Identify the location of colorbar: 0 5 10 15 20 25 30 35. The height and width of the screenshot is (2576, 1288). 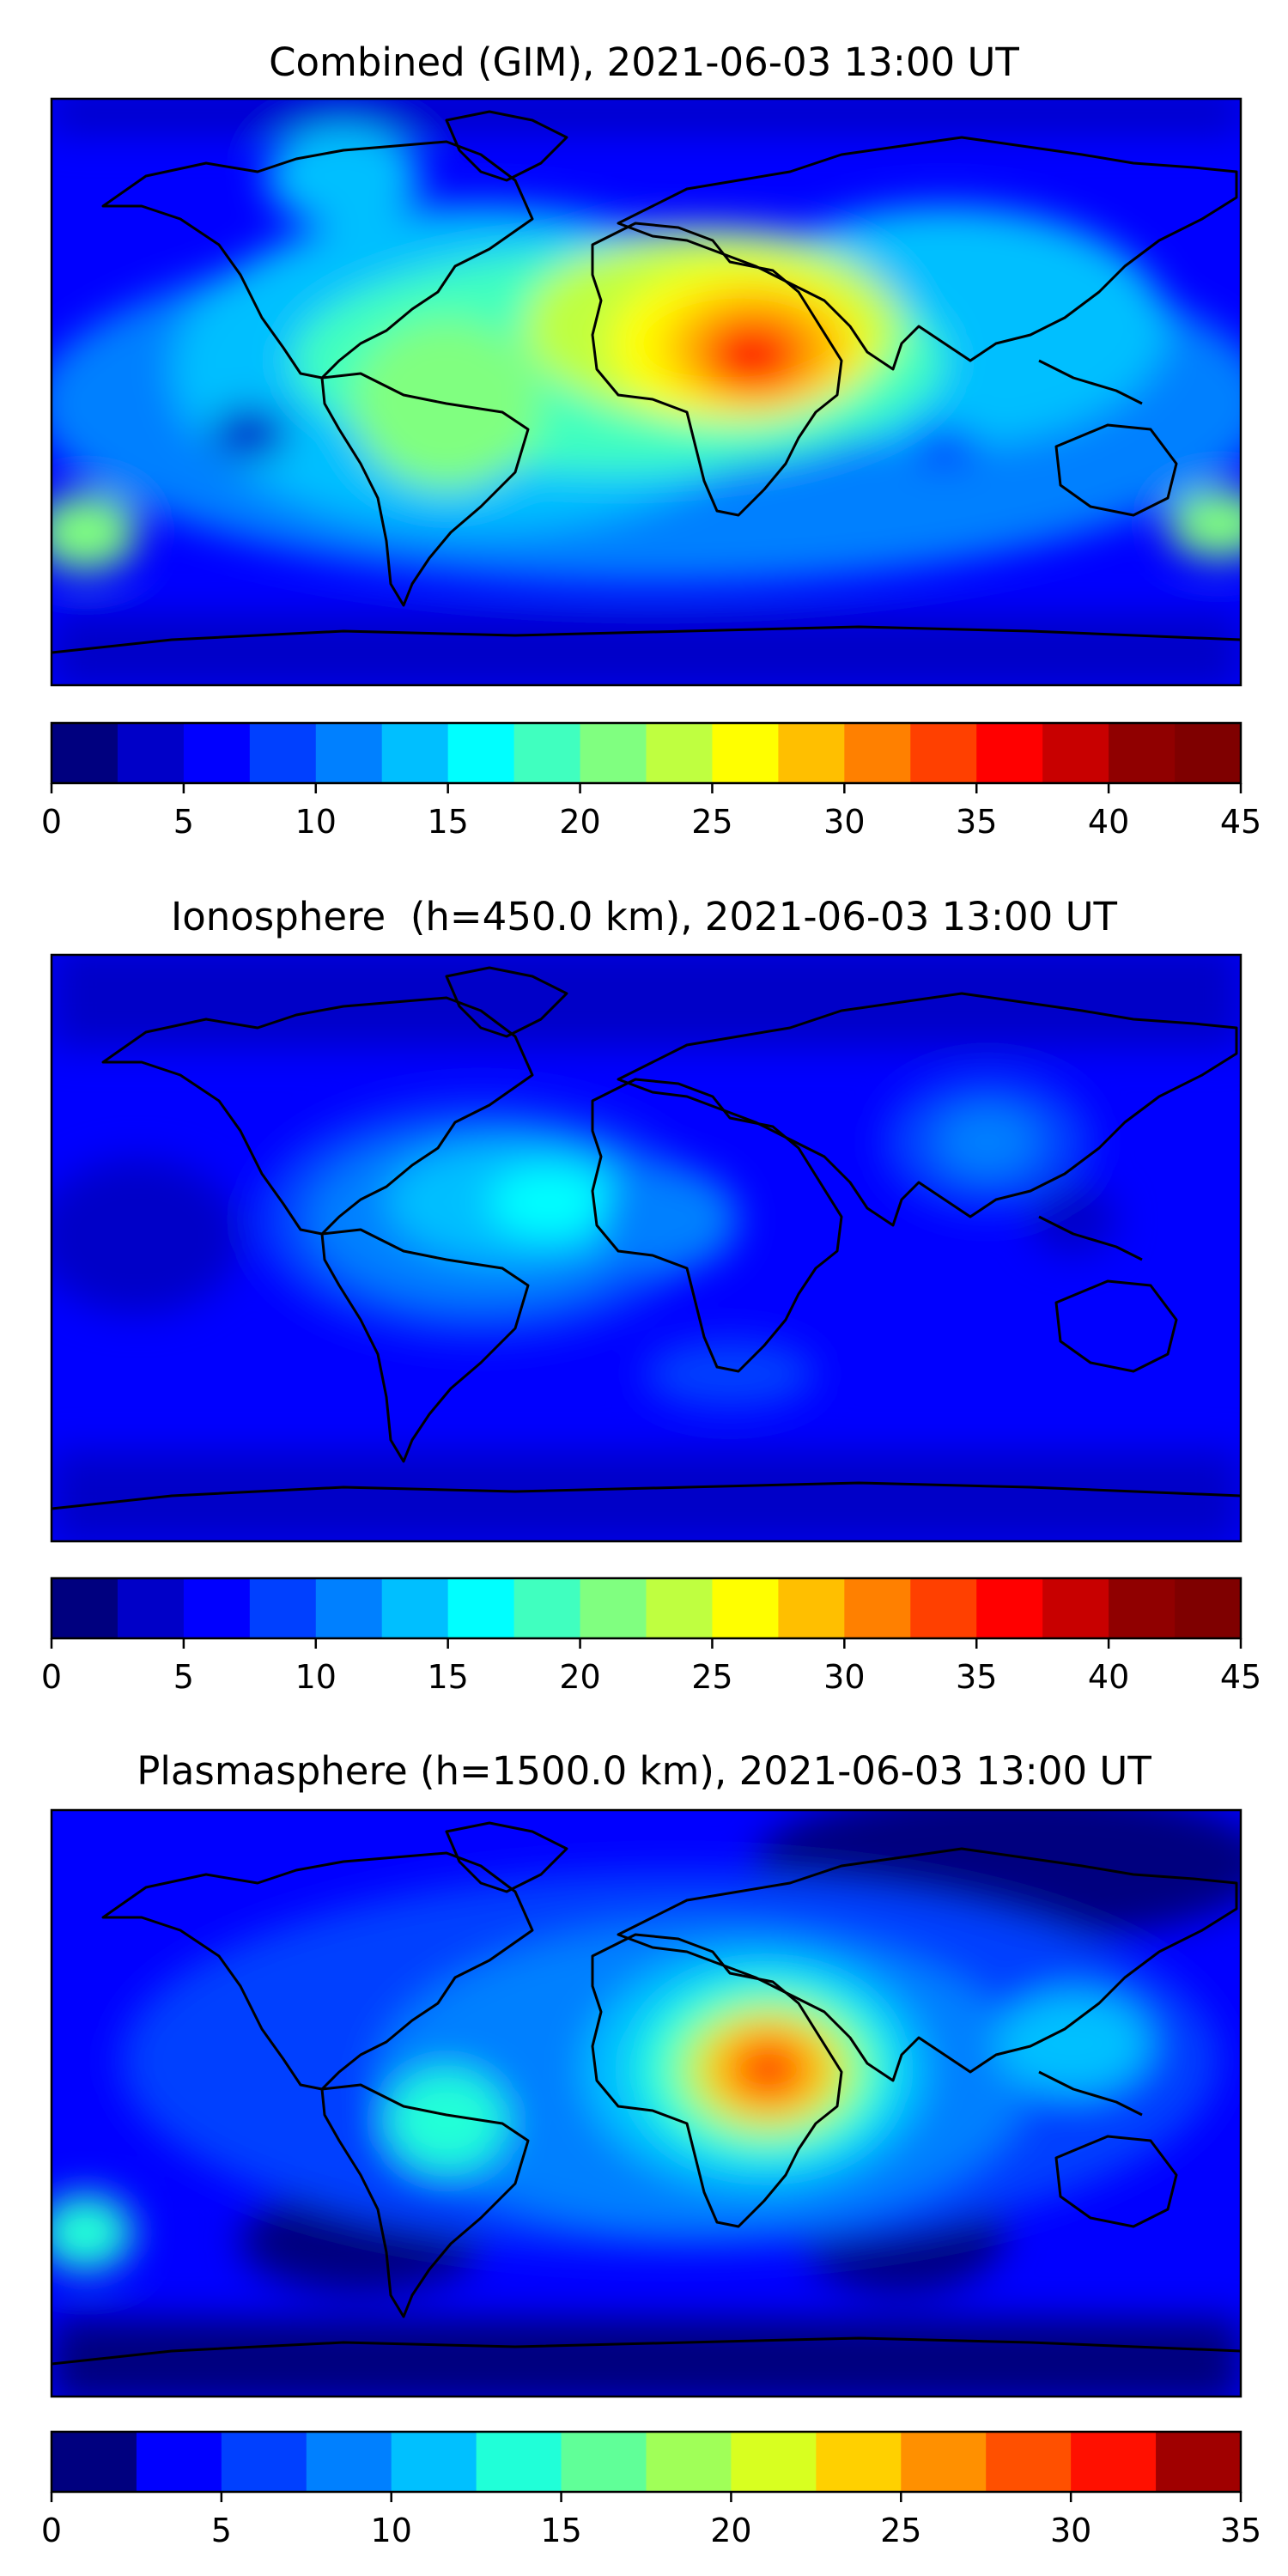
(651, 2489).